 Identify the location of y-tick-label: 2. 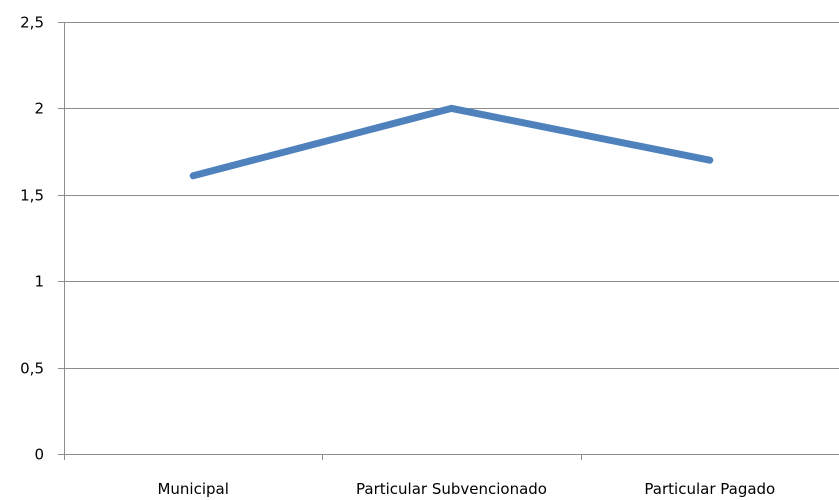
(39, 109).